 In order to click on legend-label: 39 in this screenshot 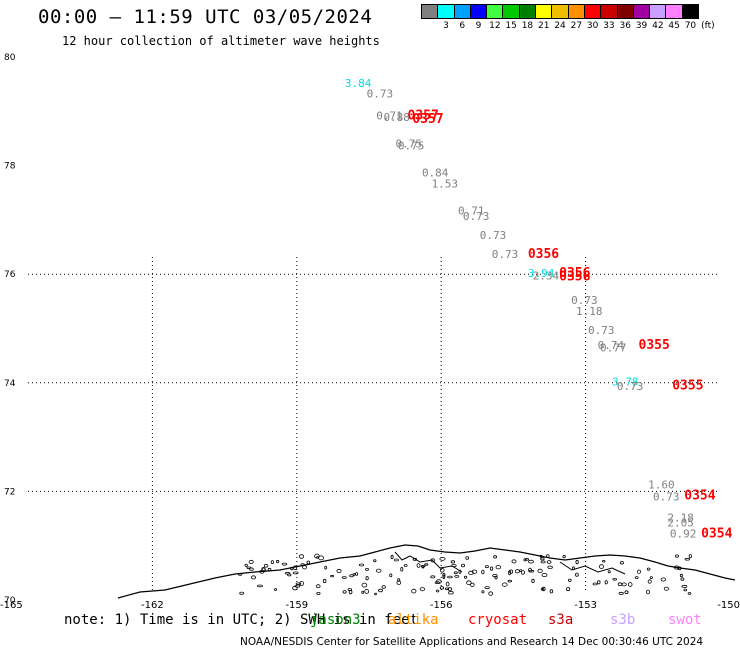, I will do `click(641, 26)`.